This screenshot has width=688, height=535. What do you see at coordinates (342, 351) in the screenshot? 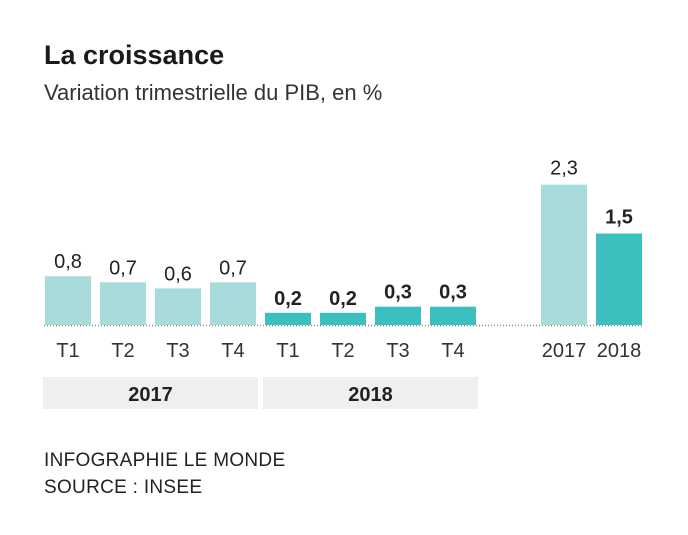
I see `tick-label-2018-T2: T2` at bounding box center [342, 351].